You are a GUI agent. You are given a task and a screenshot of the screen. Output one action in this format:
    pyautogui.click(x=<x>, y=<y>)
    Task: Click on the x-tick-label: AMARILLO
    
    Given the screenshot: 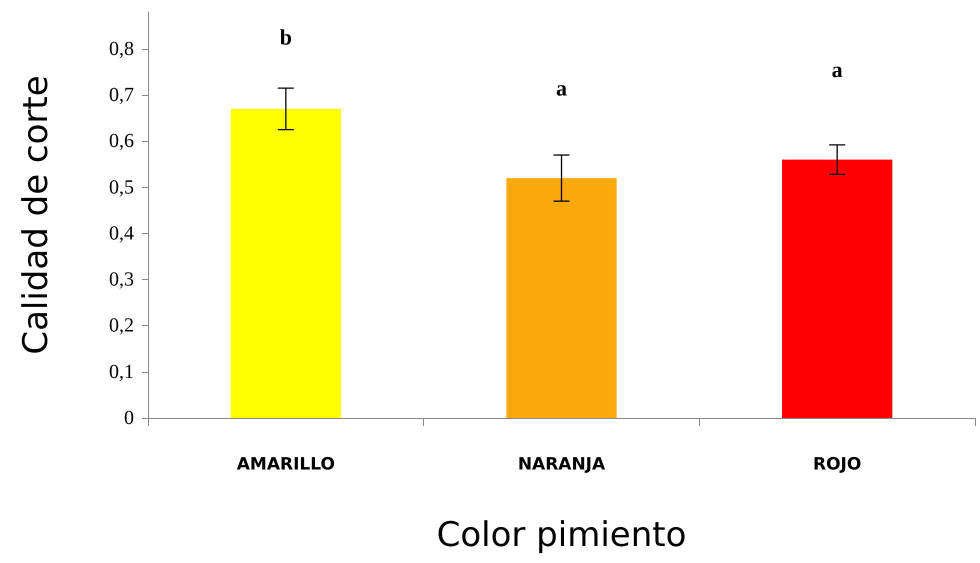 What is the action you would take?
    pyautogui.click(x=285, y=464)
    